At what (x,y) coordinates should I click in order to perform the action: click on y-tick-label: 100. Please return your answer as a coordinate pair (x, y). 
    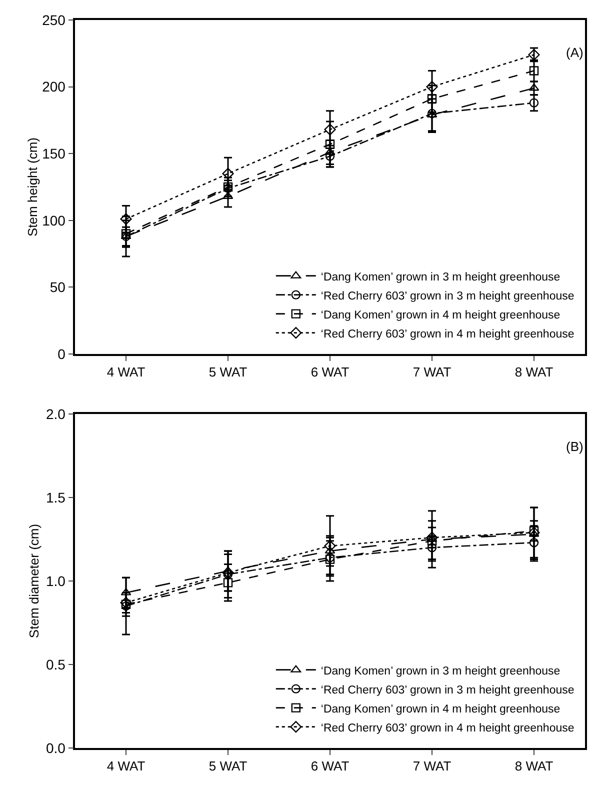
    Looking at the image, I should click on (54, 220).